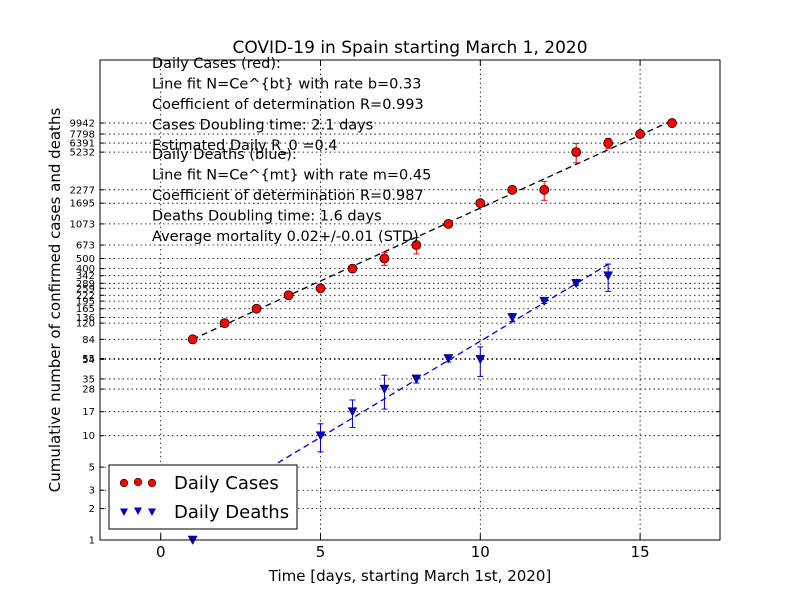 This screenshot has height=600, width=800. What do you see at coordinates (82, 190) in the screenshot?
I see `y-tick-label: 2277` at bounding box center [82, 190].